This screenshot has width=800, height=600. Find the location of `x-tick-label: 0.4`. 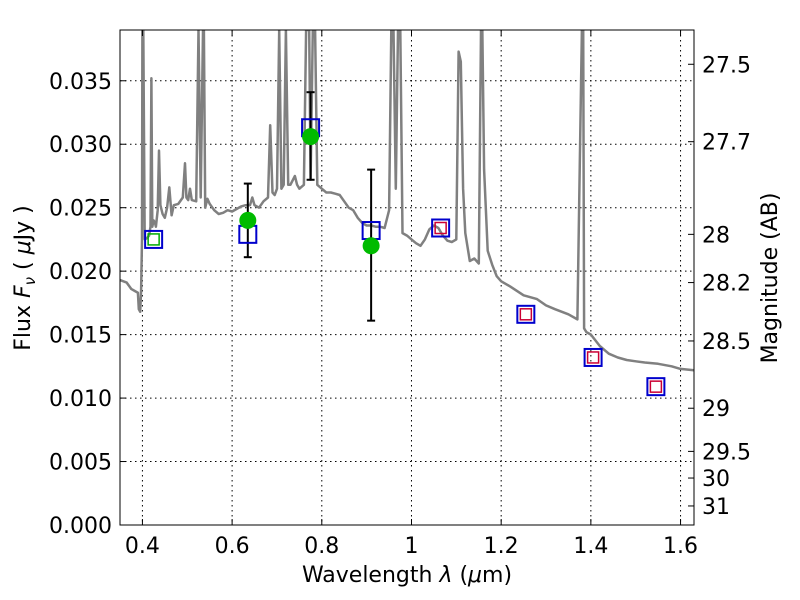

x-tick-label: 0.4 is located at coordinates (142, 546).